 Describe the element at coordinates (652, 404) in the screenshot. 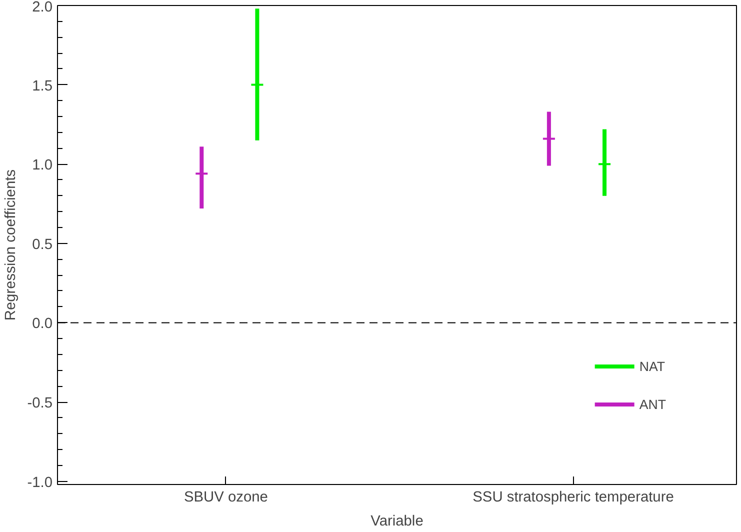

I see `legend-label: ANT` at that location.